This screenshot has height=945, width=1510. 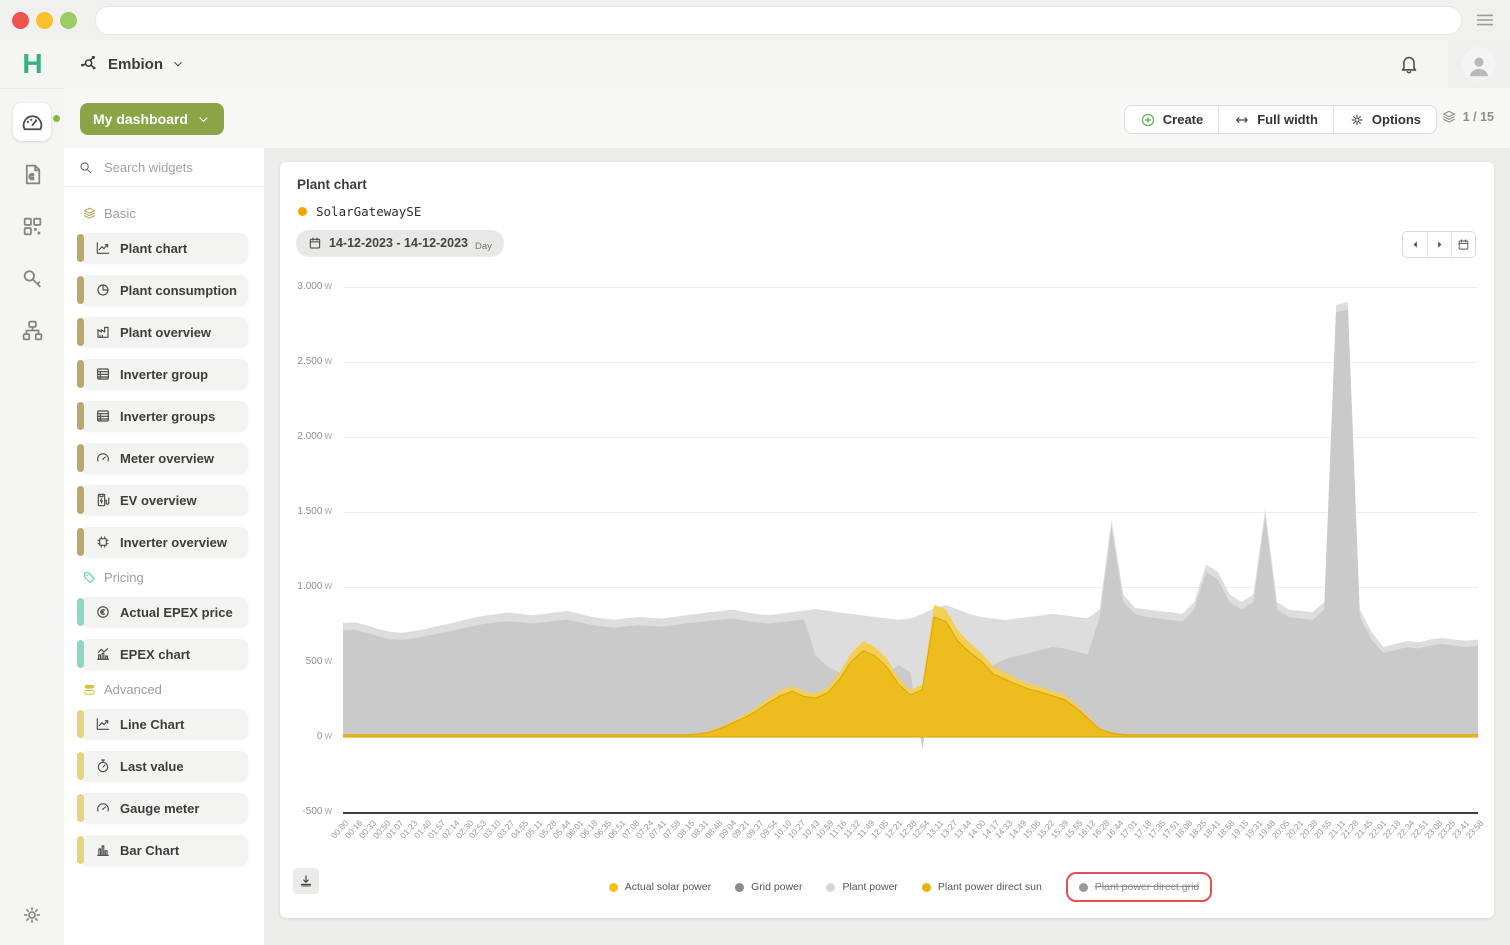 I want to click on rail-item-access, so click(x=32, y=278).